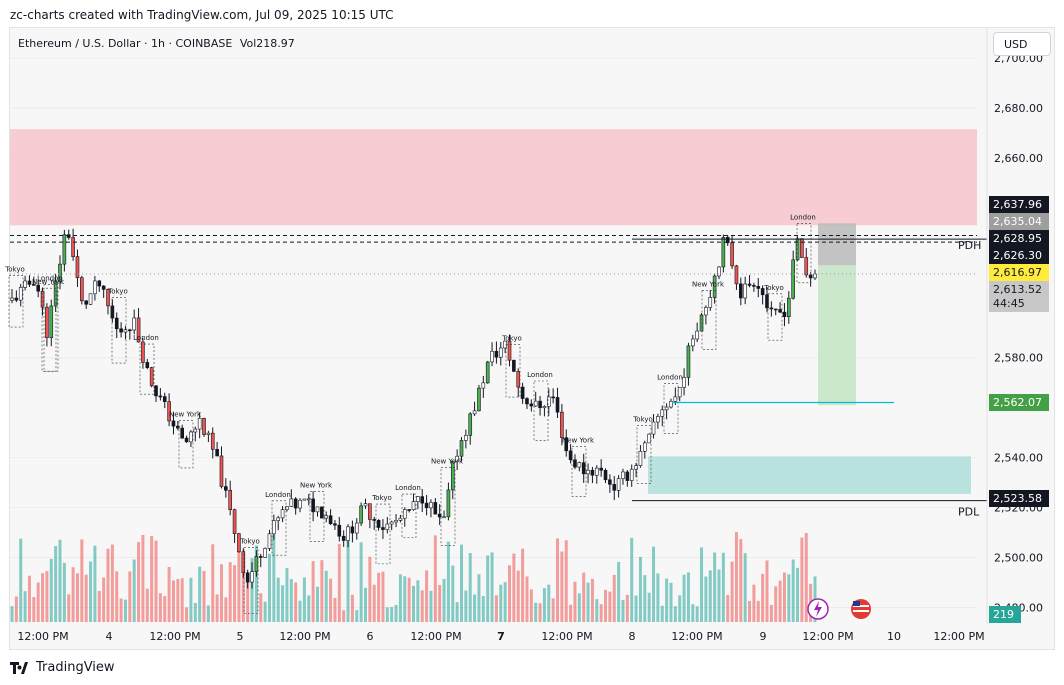 This screenshot has width=1064, height=685. I want to click on tradingview-logo-icon, so click(21, 668).